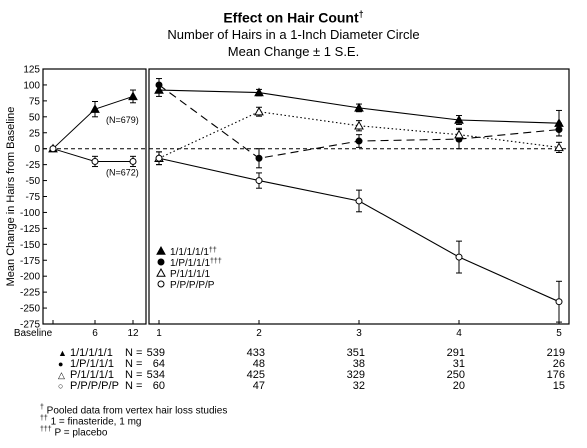 The width and height of the screenshot is (587, 448). Describe the element at coordinates (37, 149) in the screenshot. I see `y-tick-label: 0` at that location.